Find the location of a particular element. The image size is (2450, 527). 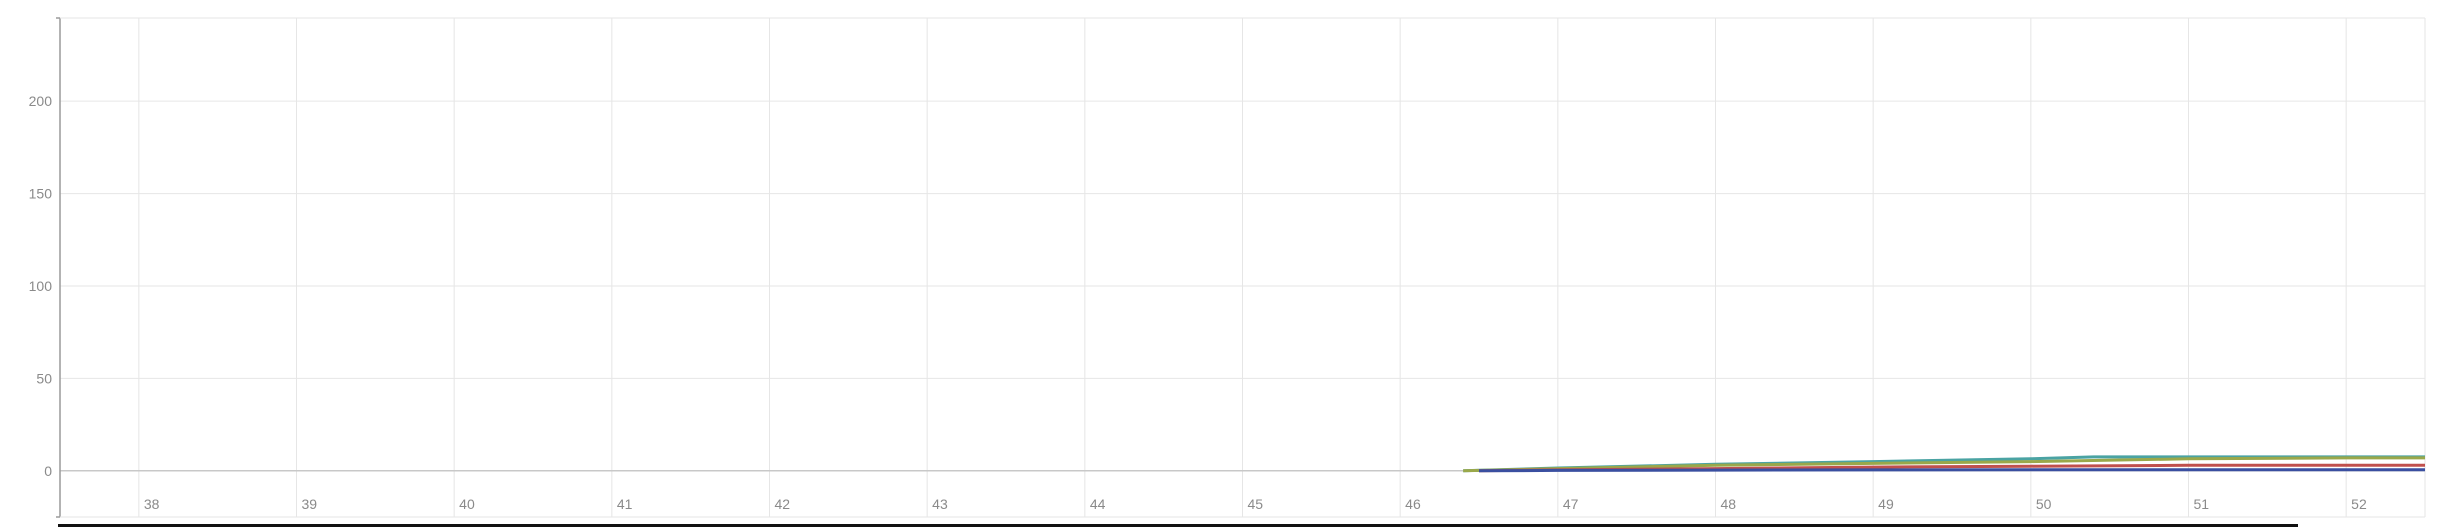

x-tick-label: 50 is located at coordinates (2044, 504).